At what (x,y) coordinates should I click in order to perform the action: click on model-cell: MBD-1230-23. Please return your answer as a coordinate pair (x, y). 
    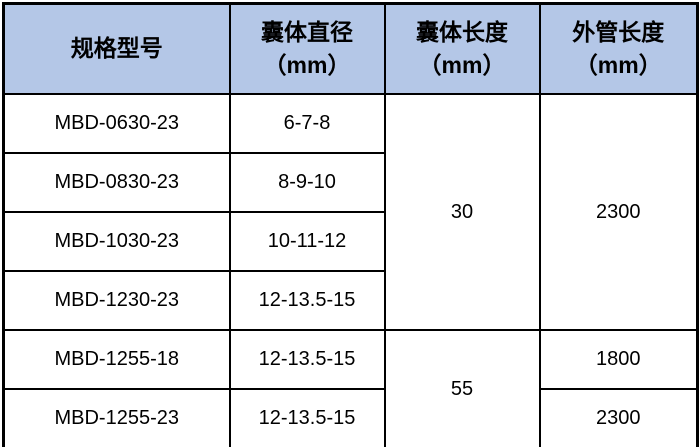
    Looking at the image, I should click on (116, 300).